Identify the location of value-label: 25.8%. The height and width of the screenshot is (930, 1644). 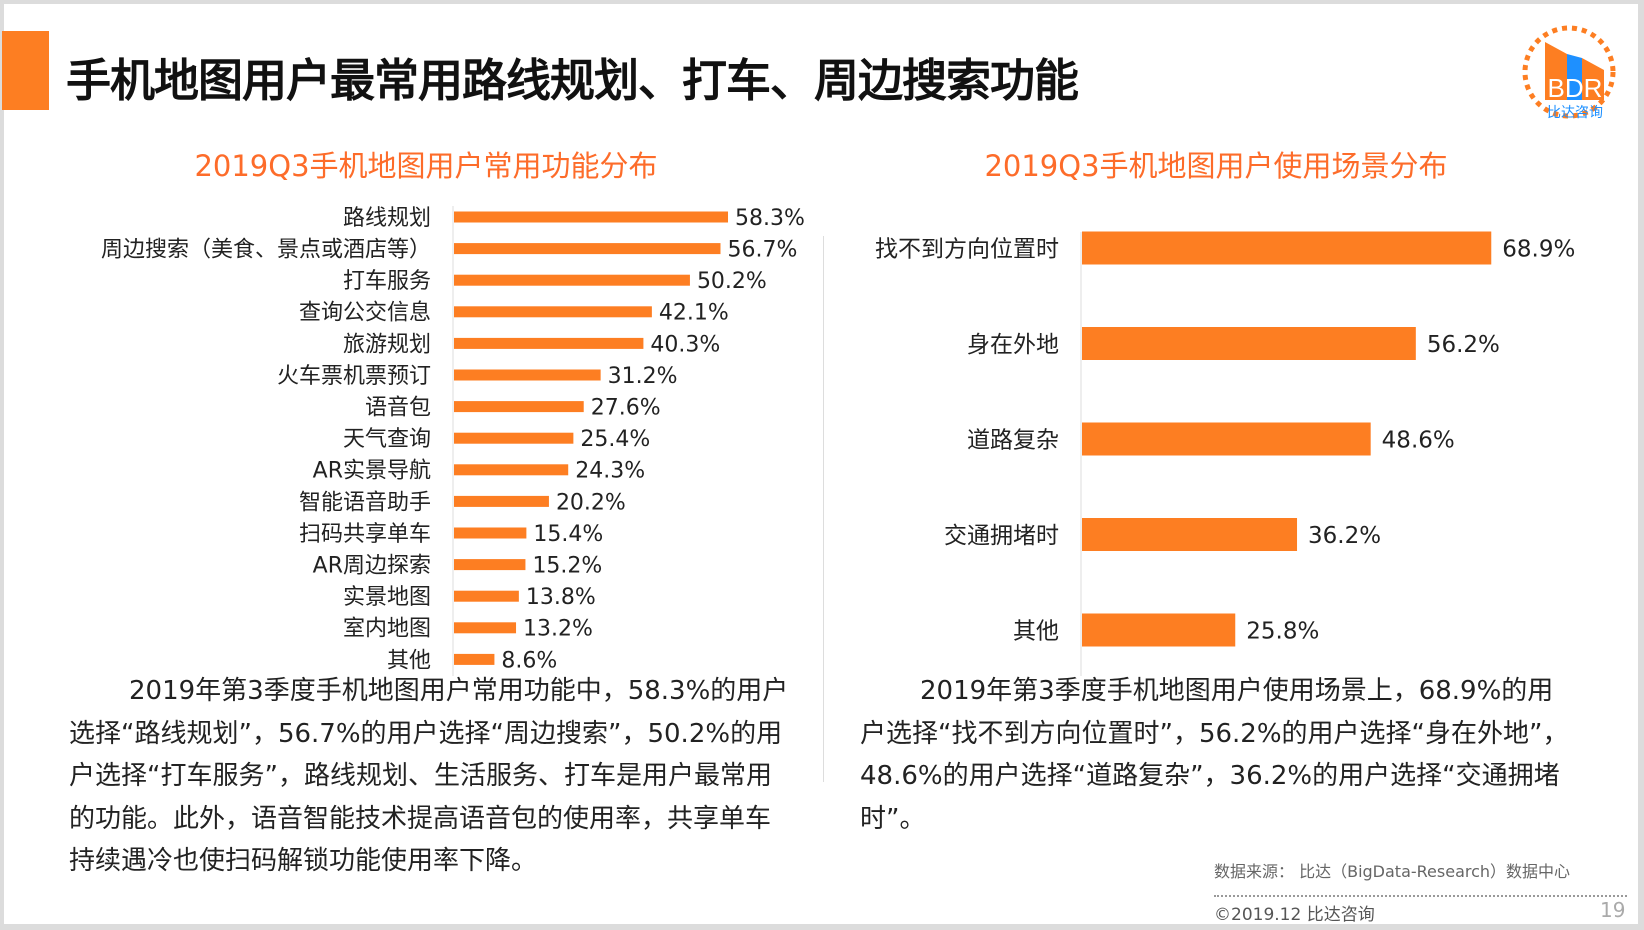
(1282, 631).